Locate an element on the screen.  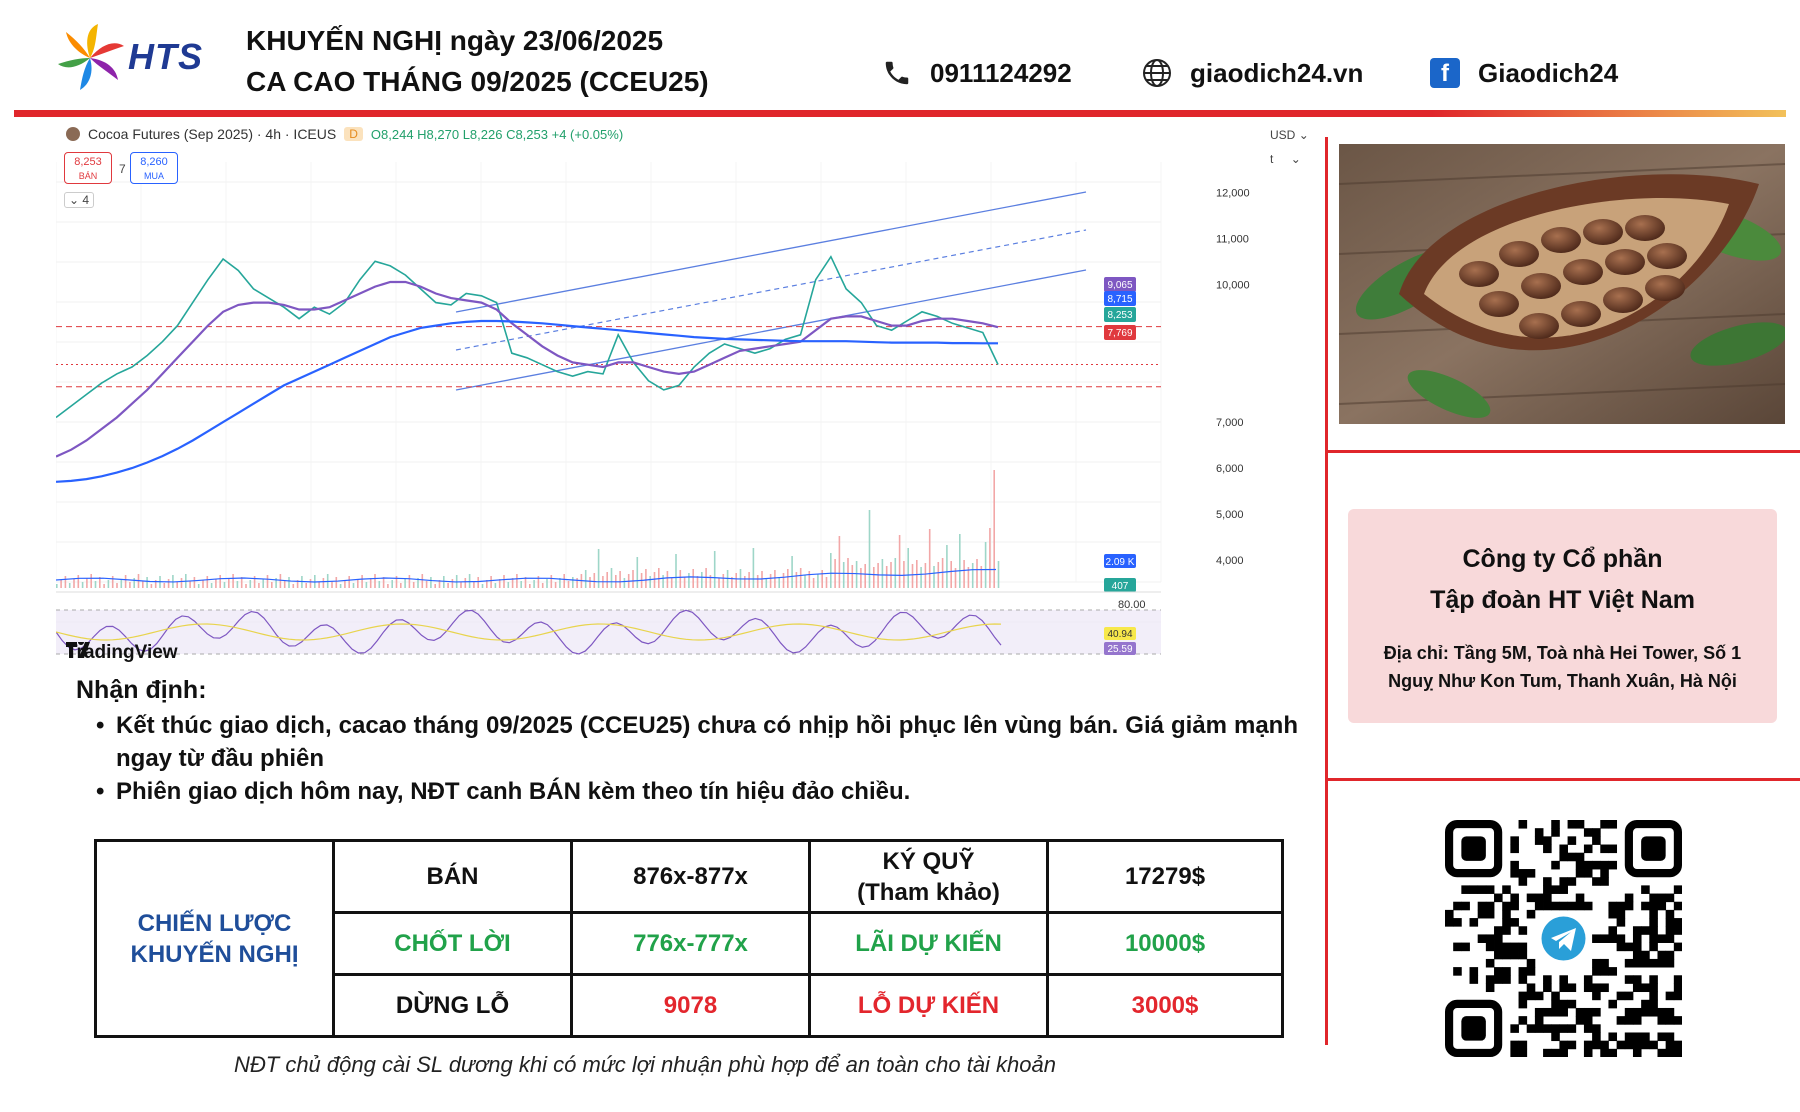
spread-value: 7 is located at coordinates (122, 169).